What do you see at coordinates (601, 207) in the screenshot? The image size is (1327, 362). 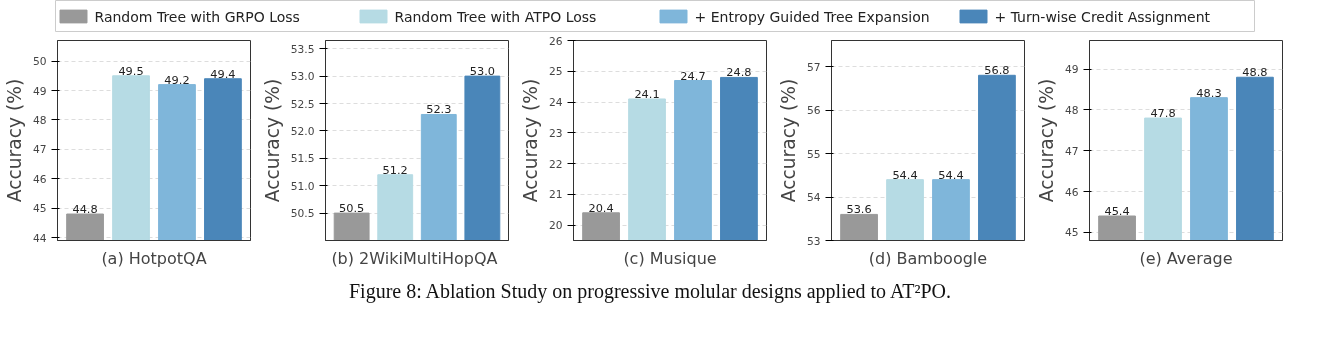 I see `data-label: 20.4` at bounding box center [601, 207].